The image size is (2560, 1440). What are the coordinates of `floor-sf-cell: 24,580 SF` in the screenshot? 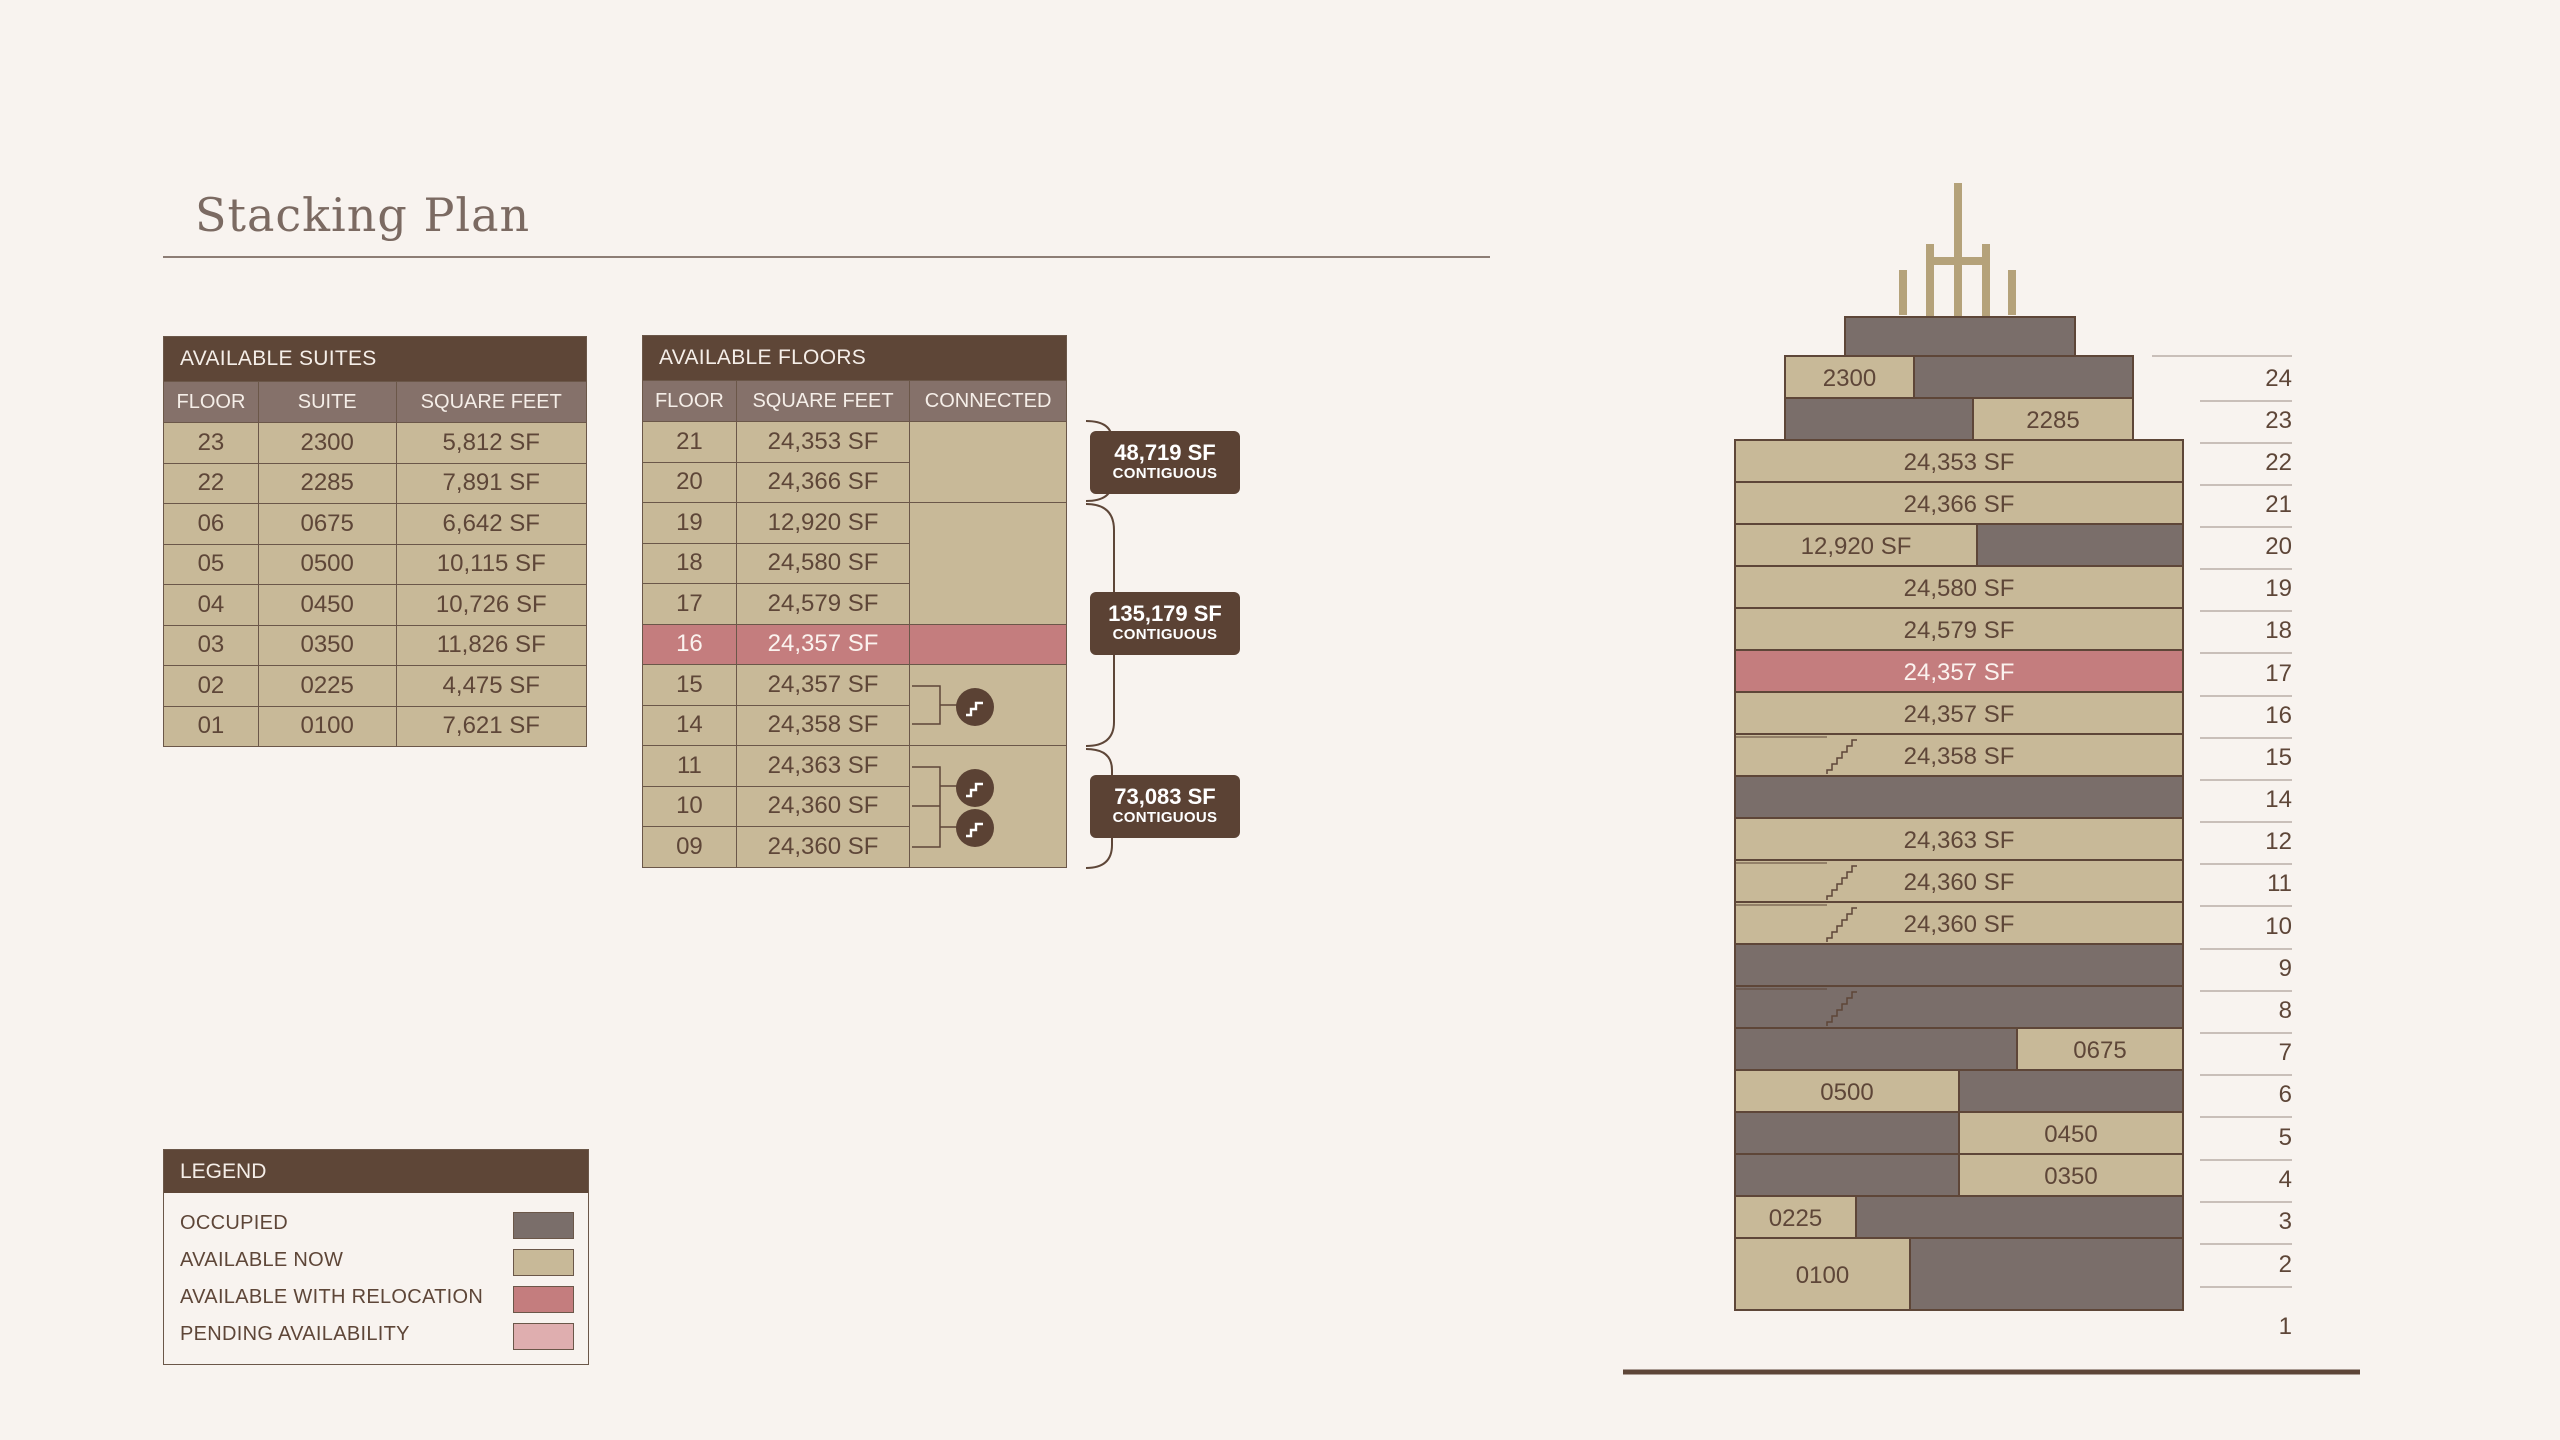 It's located at (823, 563).